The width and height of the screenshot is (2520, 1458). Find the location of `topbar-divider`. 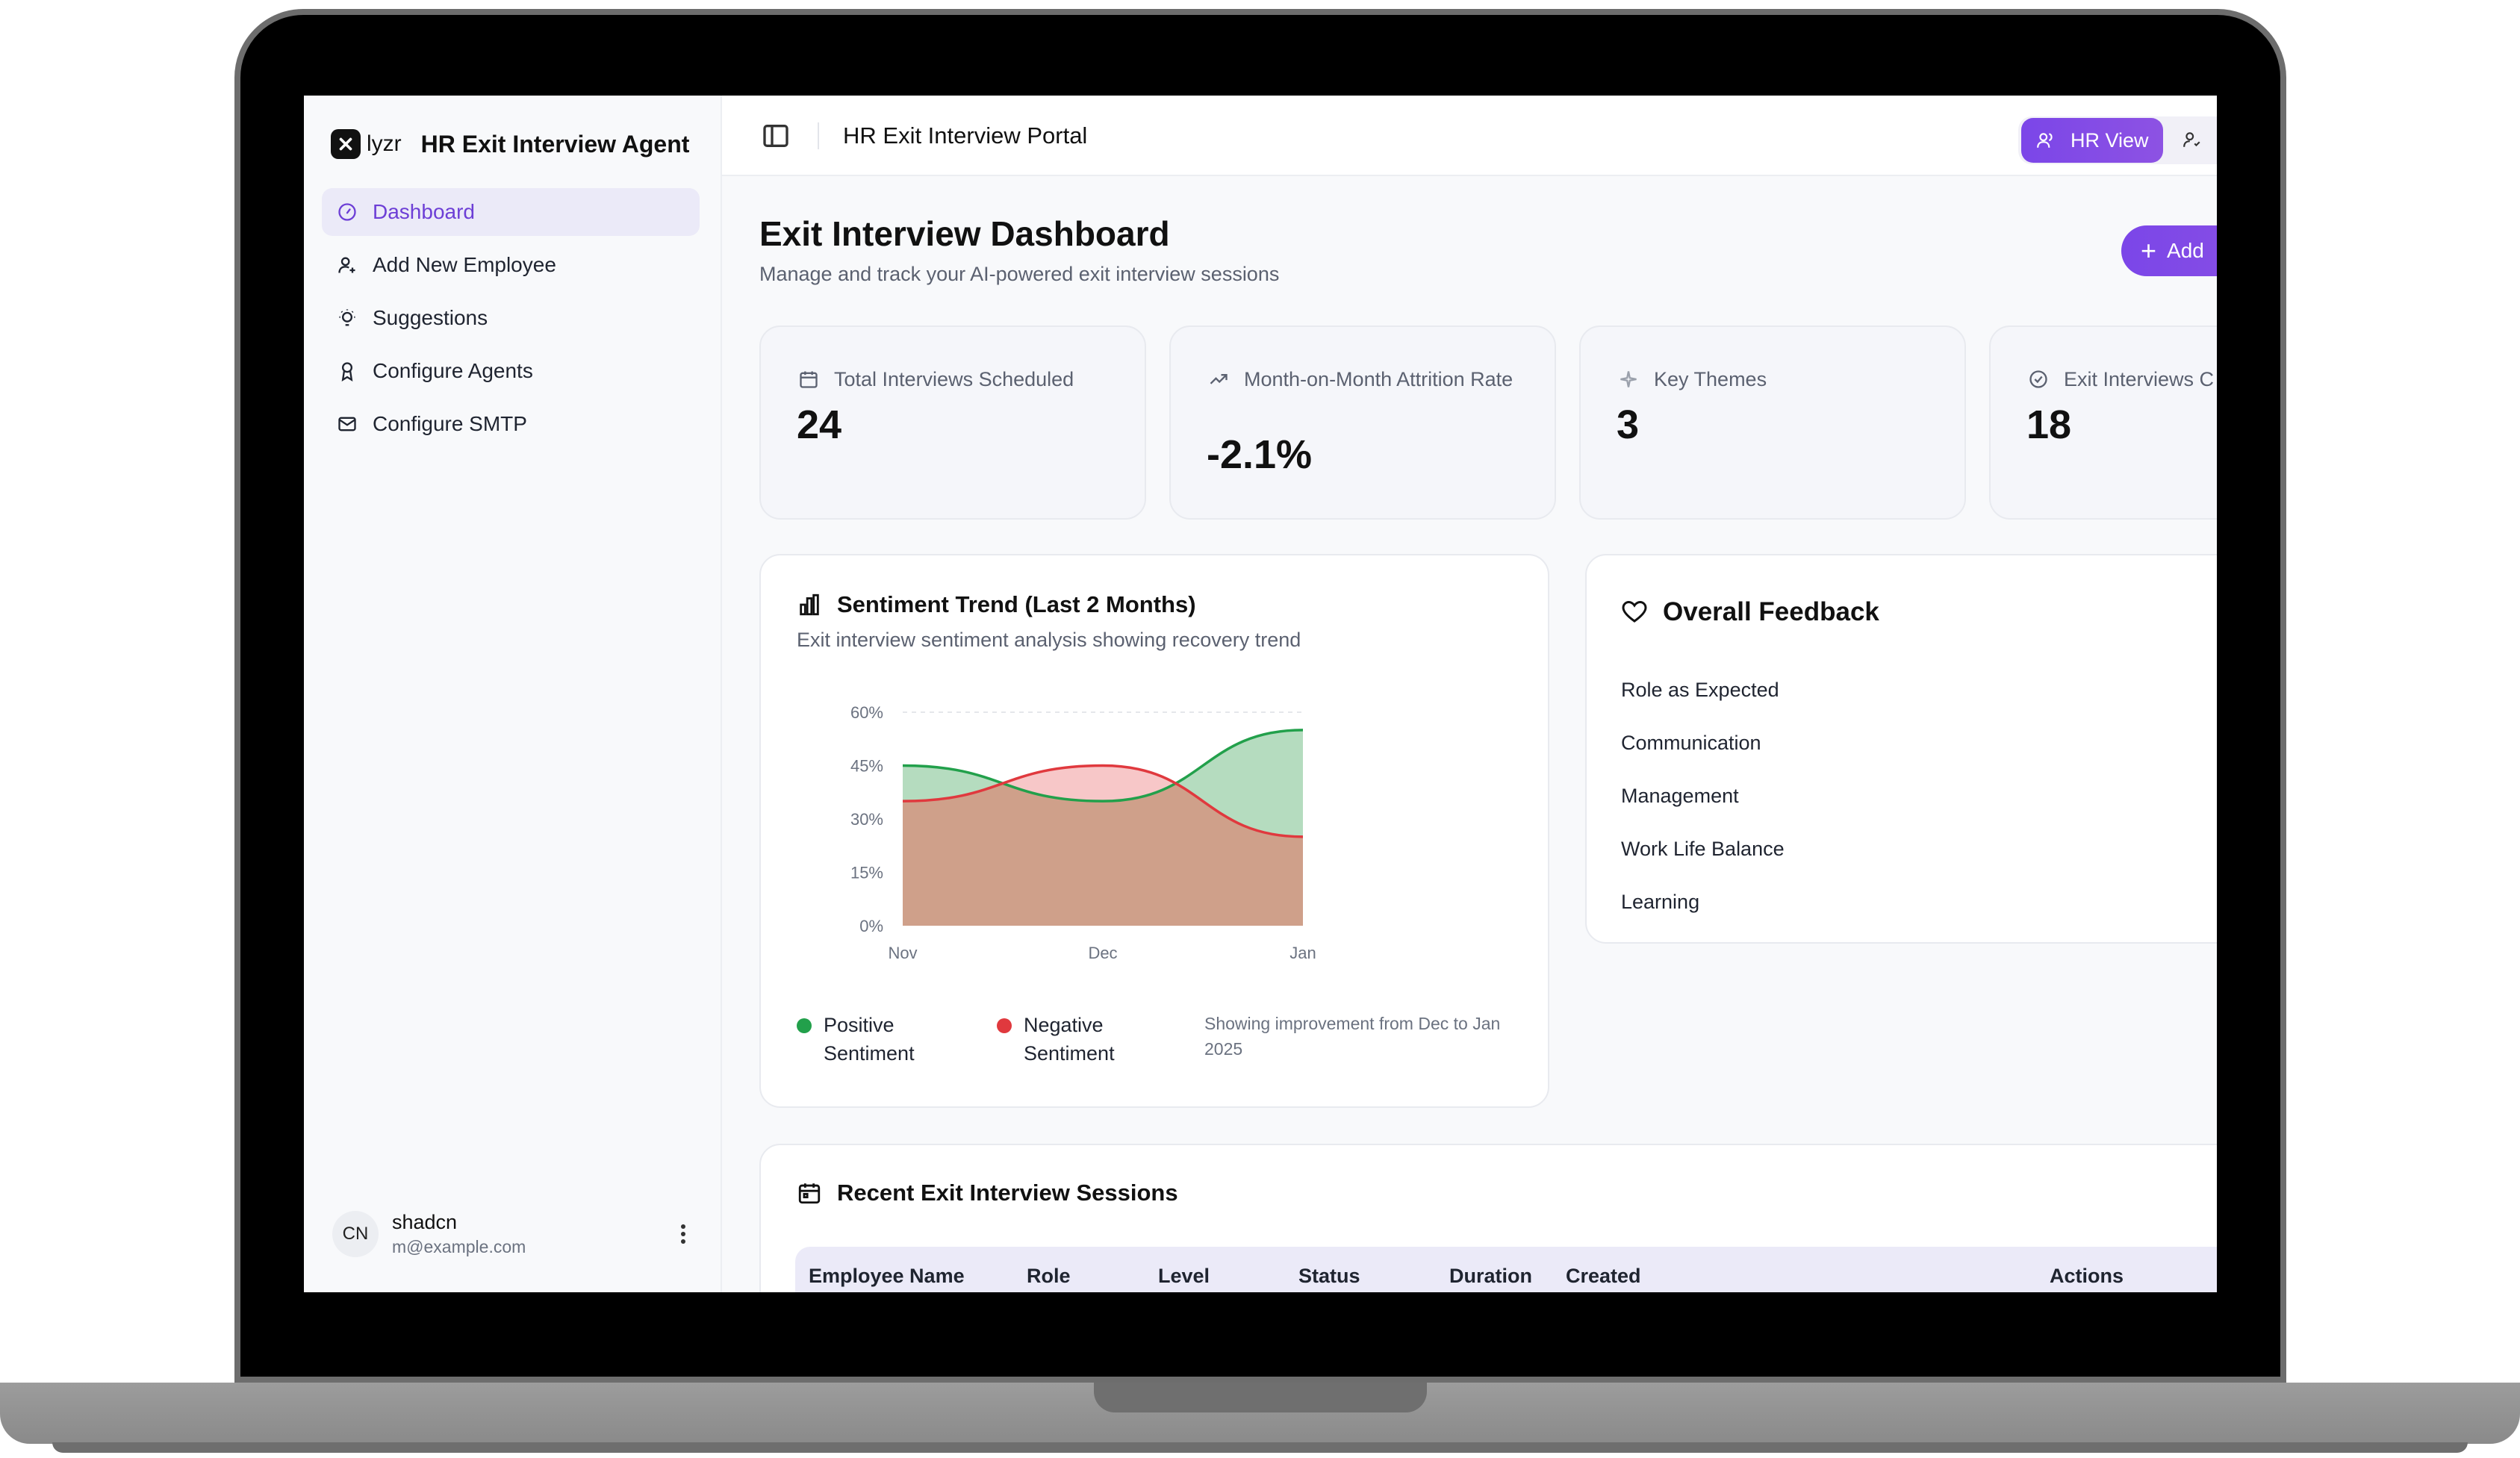

topbar-divider is located at coordinates (818, 135).